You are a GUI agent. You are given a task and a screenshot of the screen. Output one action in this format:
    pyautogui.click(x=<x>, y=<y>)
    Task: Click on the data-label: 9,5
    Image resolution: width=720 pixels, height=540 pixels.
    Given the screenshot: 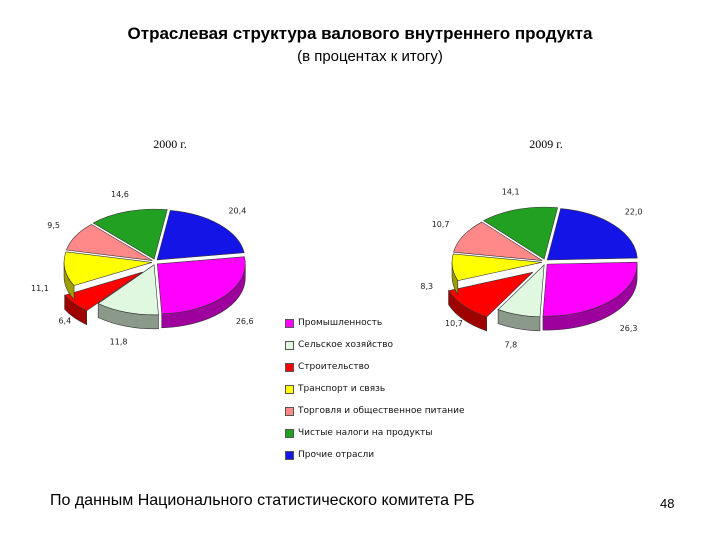 What is the action you would take?
    pyautogui.click(x=53, y=225)
    